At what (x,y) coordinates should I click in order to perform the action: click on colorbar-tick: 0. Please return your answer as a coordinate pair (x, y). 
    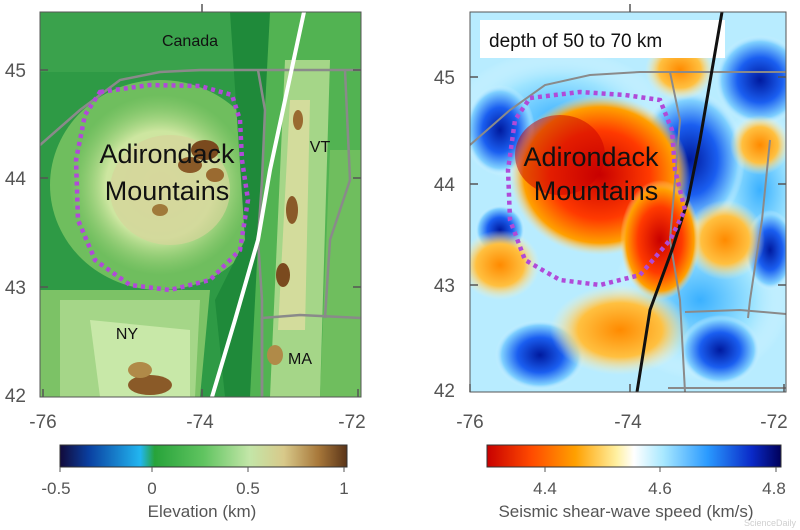
    Looking at the image, I should click on (151, 488).